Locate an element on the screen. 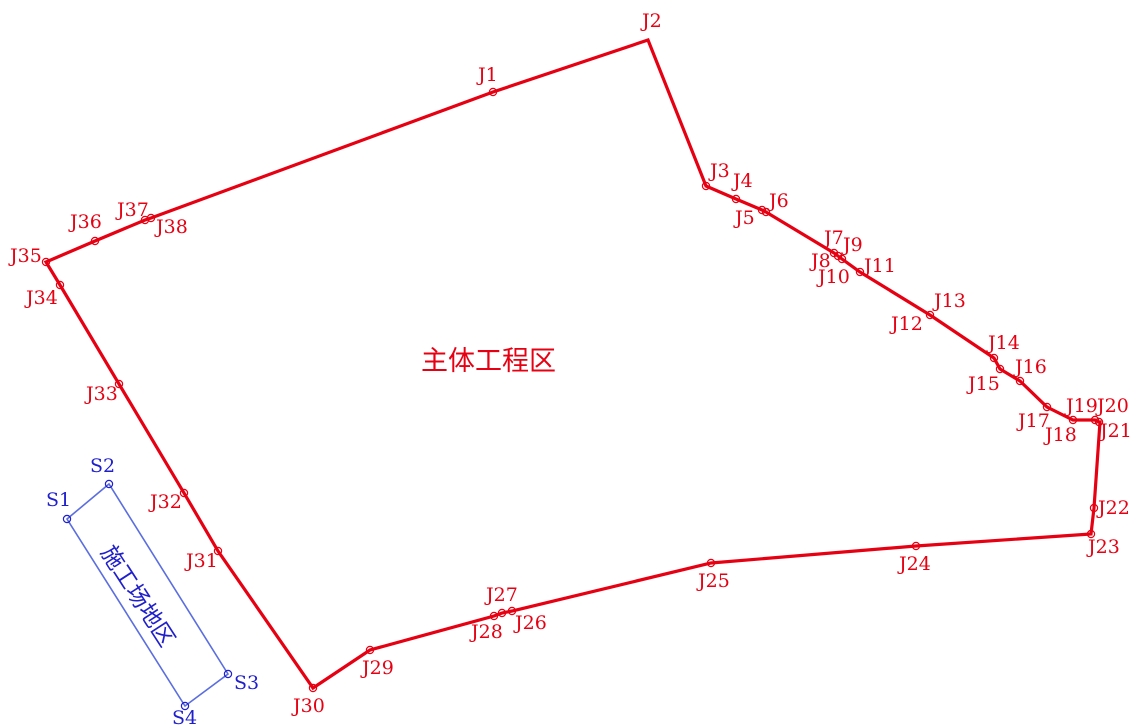 The width and height of the screenshot is (1132, 727). label-J35: J35 is located at coordinates (25, 256).